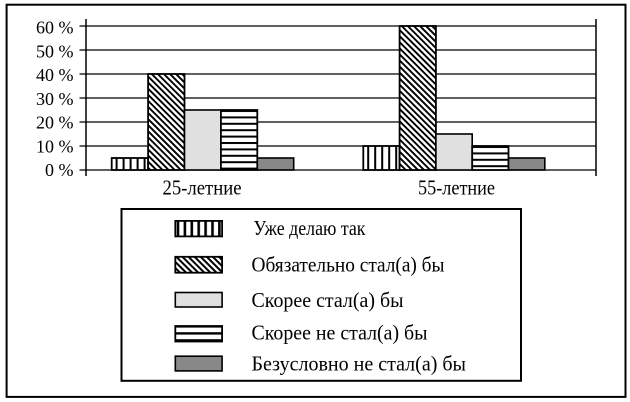  I want to click on svg-text: 0 %, so click(59, 170).